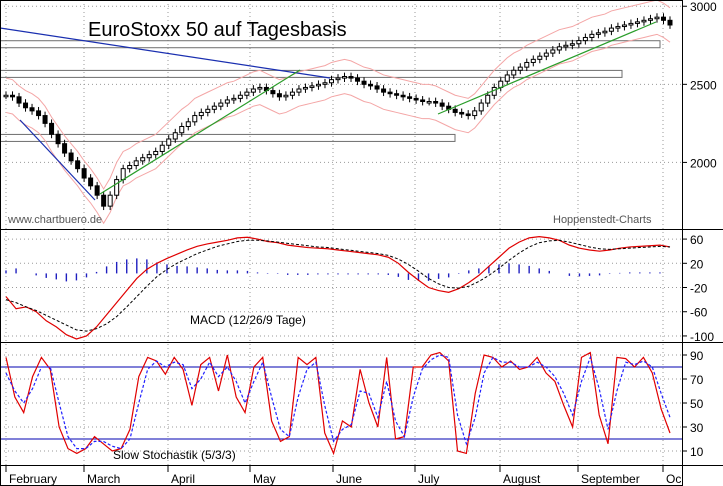 This screenshot has height=486, width=723. What do you see at coordinates (248, 320) in the screenshot?
I see `macd-label: MACD (12/26/9 Tage)` at bounding box center [248, 320].